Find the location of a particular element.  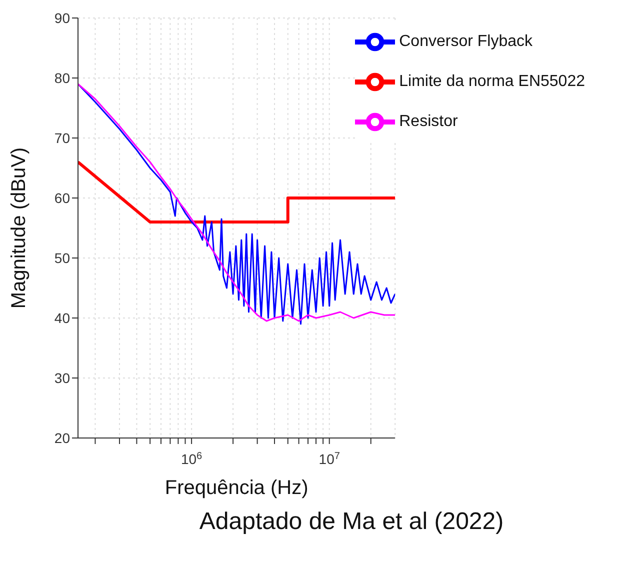

y-tick-label: 20 is located at coordinates (62, 438).